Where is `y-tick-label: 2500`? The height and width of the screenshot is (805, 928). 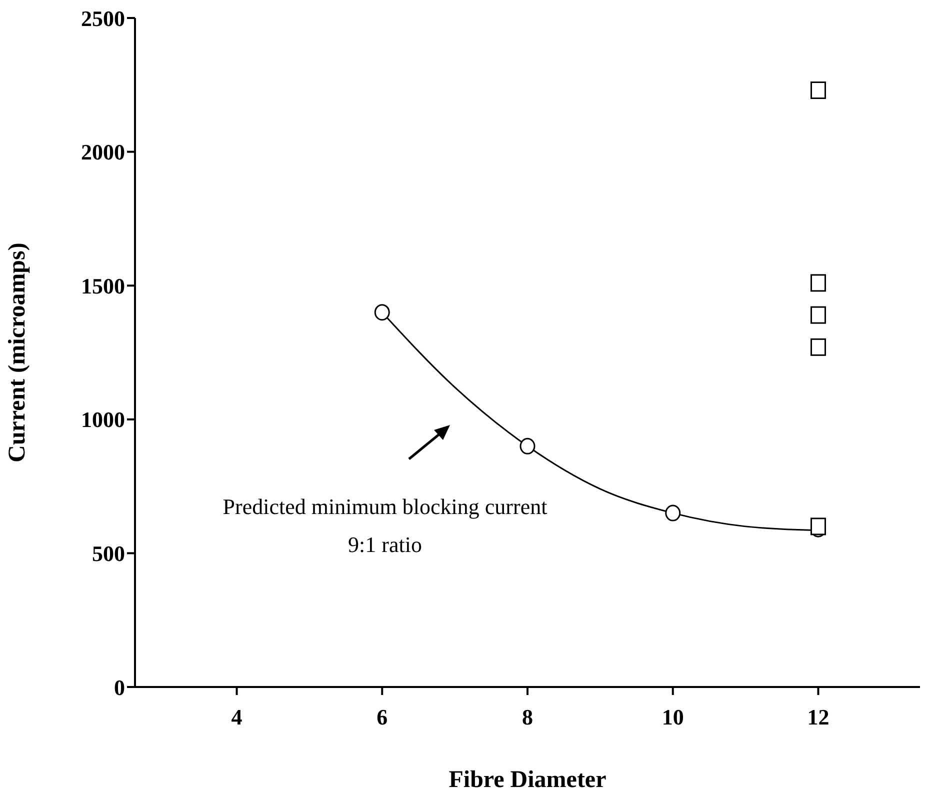 y-tick-label: 2500 is located at coordinates (103, 18).